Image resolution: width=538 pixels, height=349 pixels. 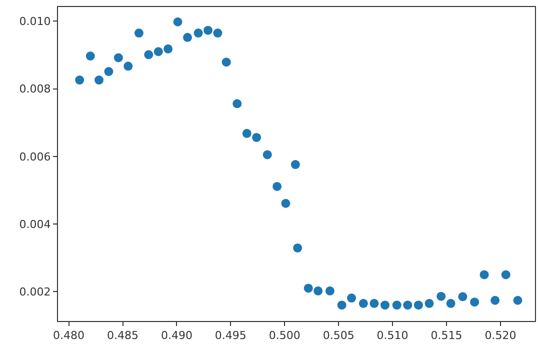 I want to click on y-tick-label: 0.004, so click(x=35, y=224).